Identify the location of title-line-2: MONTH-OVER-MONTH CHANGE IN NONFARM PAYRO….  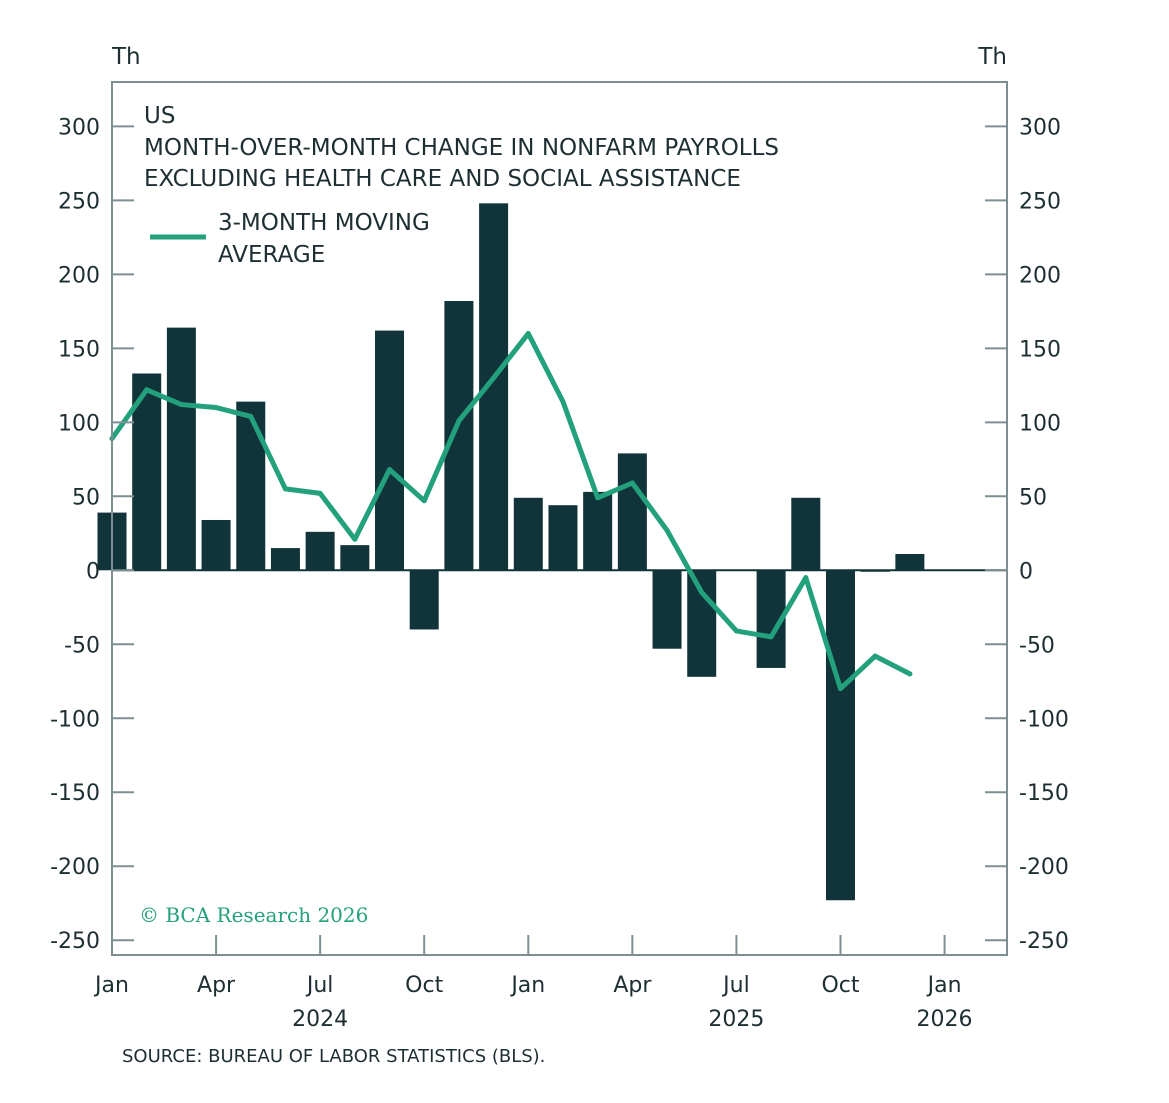
(461, 148).